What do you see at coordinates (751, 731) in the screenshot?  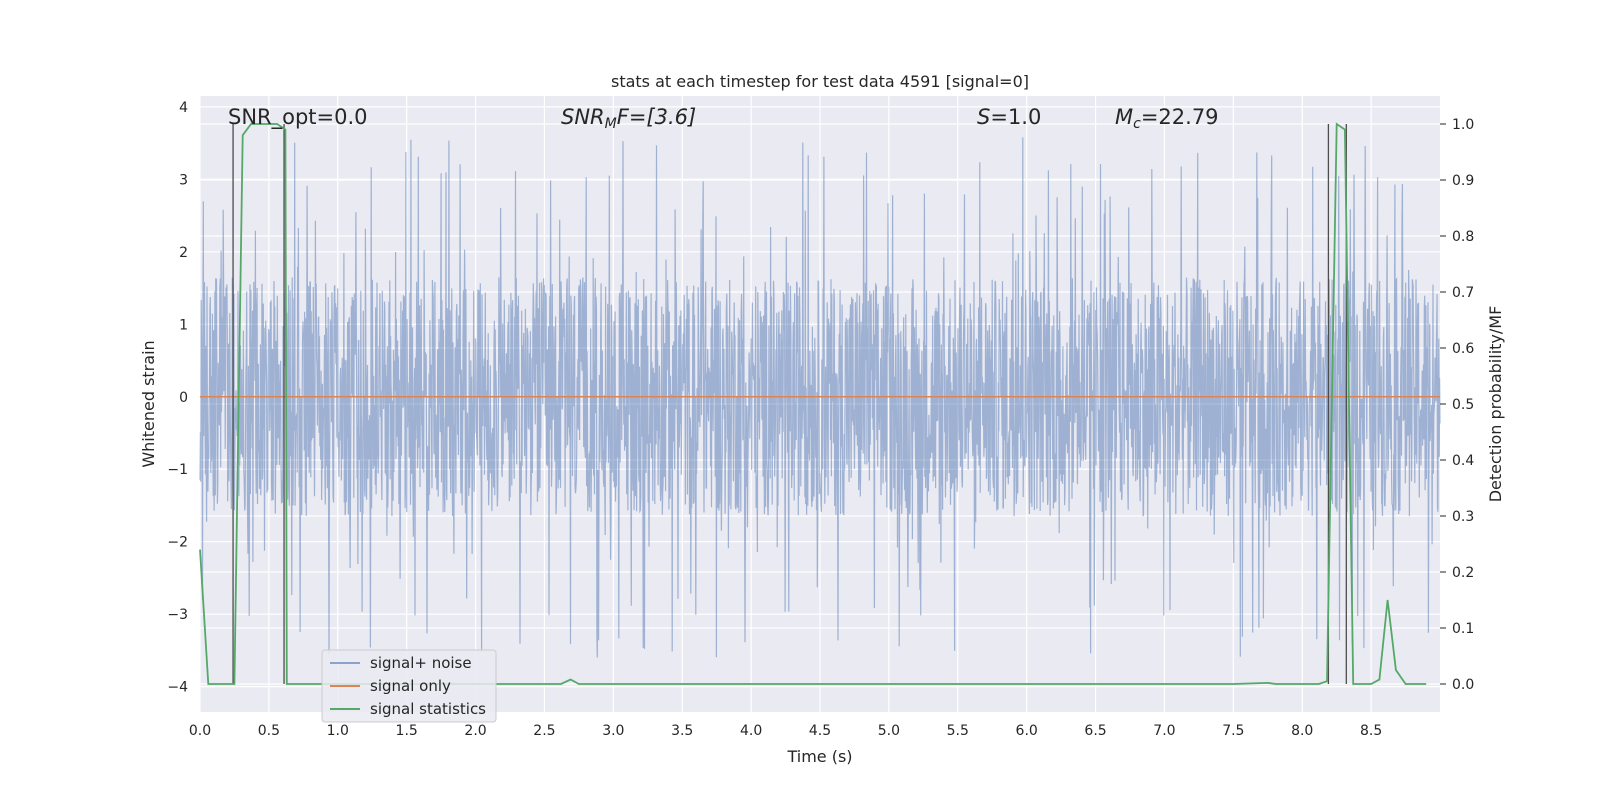 I see `x-tick-label: 4.0` at bounding box center [751, 731].